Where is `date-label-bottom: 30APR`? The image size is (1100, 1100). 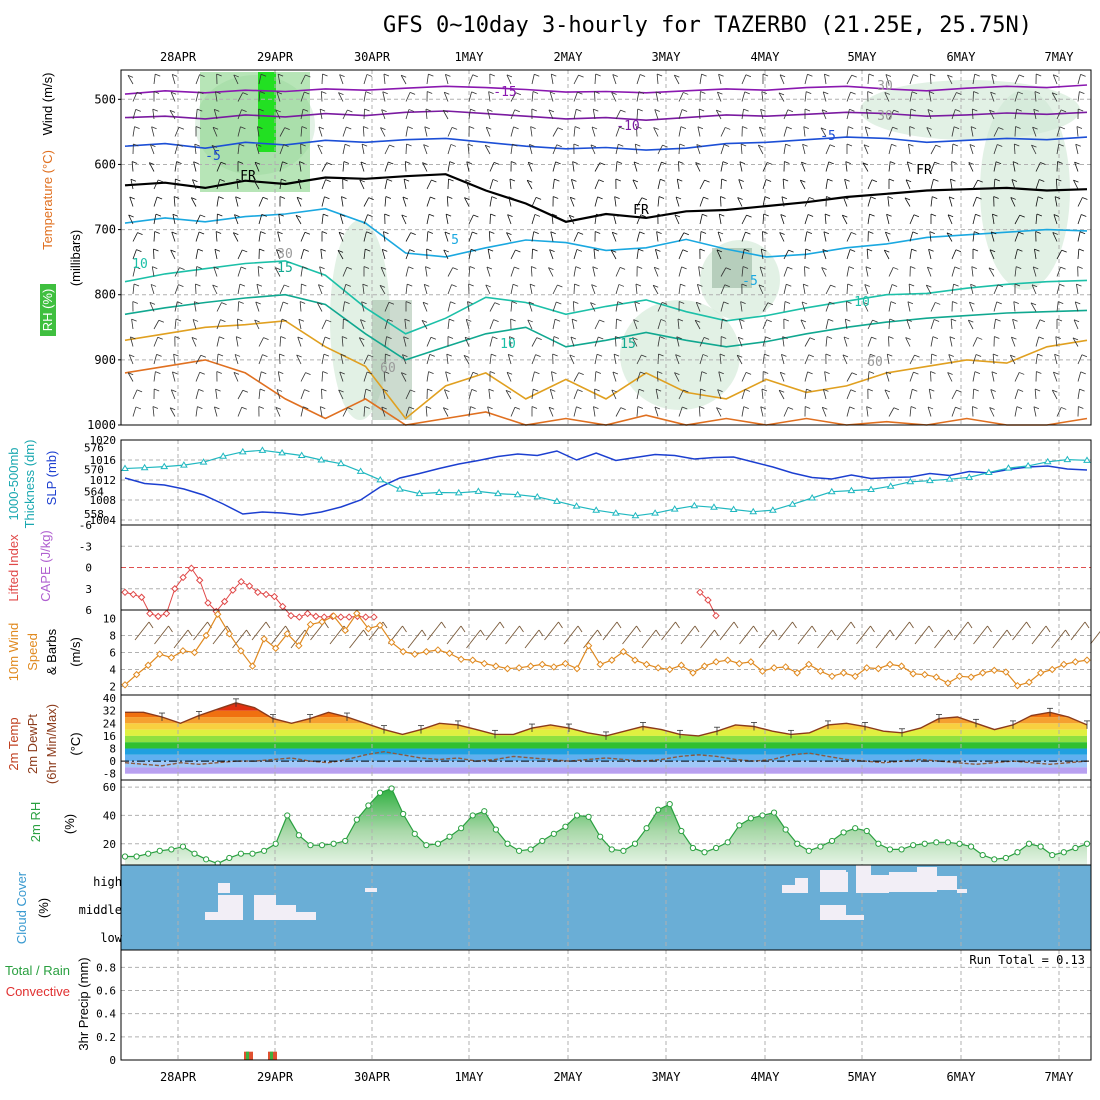 date-label-bottom: 30APR is located at coordinates (372, 1077).